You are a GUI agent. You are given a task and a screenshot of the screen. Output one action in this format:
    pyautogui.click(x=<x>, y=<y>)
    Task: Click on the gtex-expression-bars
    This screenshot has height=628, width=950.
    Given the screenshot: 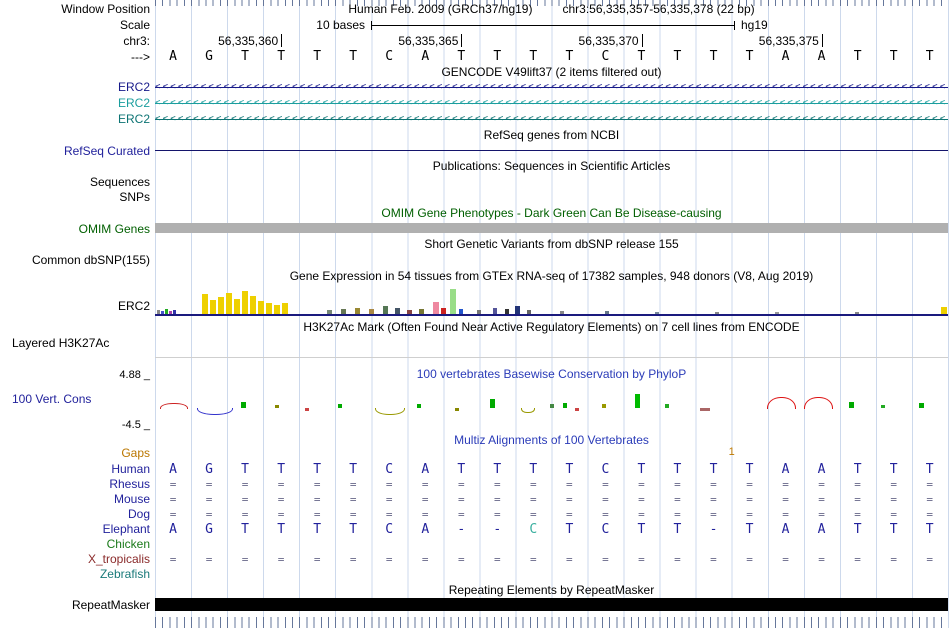 What is the action you would take?
    pyautogui.click(x=551, y=301)
    